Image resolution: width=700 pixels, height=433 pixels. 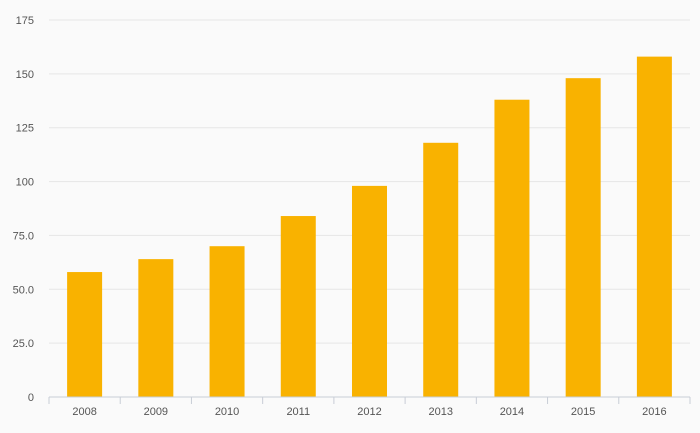 I want to click on bar-2011, so click(x=298, y=306).